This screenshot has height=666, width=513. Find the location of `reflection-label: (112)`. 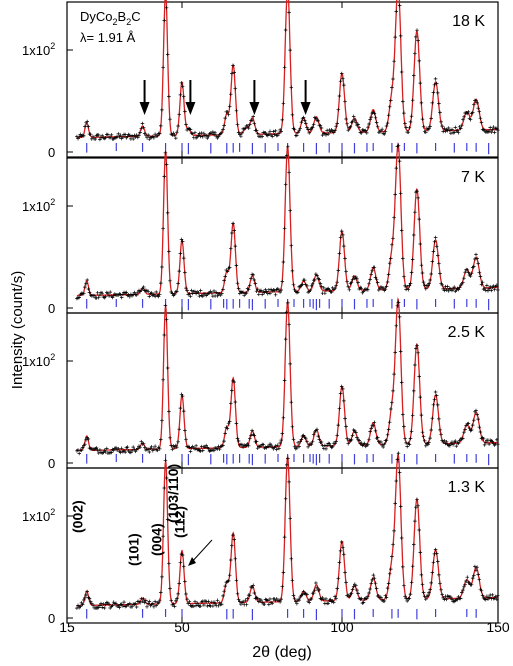

reflection-label: (112) is located at coordinates (179, 522).